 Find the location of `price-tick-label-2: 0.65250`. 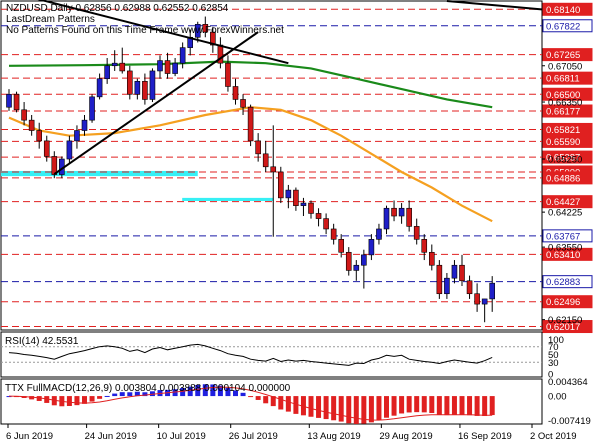

price-tick-label-2: 0.65250 is located at coordinates (565, 160).